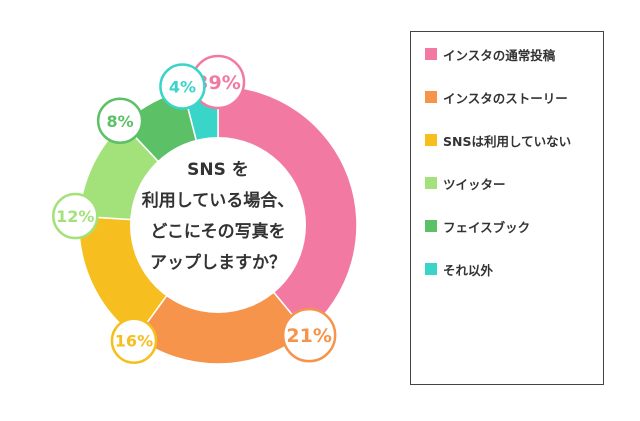 This screenshot has height=421, width=640. What do you see at coordinates (218, 200) in the screenshot?
I see `center-label-line-2: 利用している場合、` at bounding box center [218, 200].